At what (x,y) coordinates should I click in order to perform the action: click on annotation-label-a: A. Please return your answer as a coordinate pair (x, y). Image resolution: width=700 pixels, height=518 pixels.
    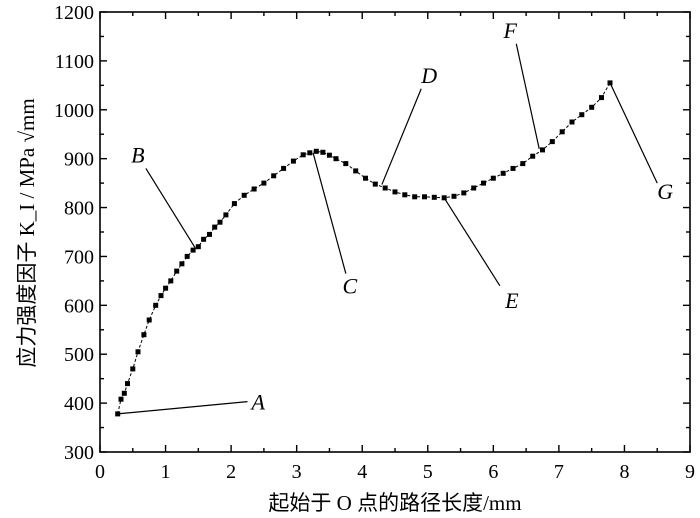
    Looking at the image, I should click on (258, 402).